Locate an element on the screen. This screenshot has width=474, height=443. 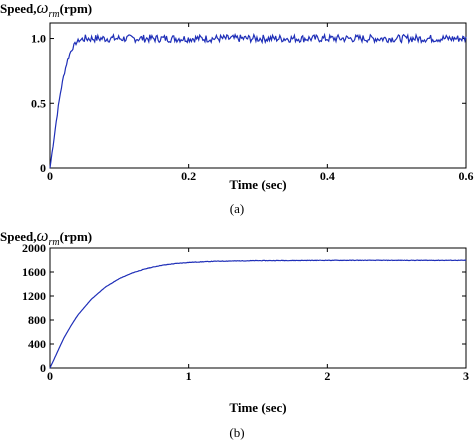
chart-a-xtick-label: 0.4 is located at coordinates (327, 176).